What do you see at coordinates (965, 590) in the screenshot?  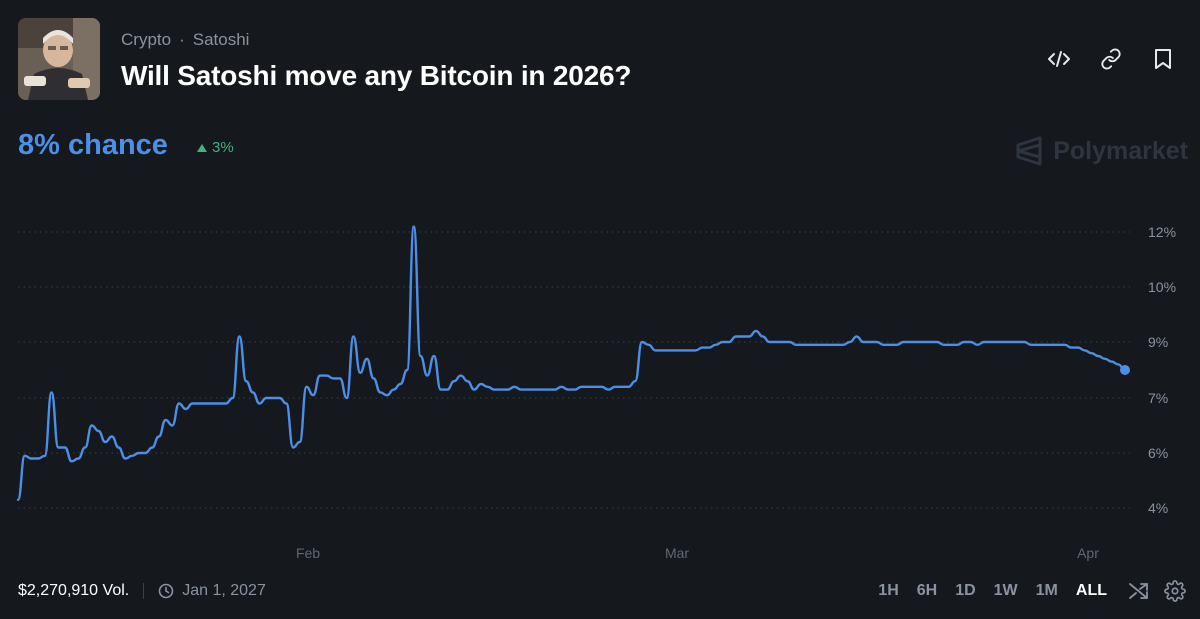 I see `range-1d: 1D` at bounding box center [965, 590].